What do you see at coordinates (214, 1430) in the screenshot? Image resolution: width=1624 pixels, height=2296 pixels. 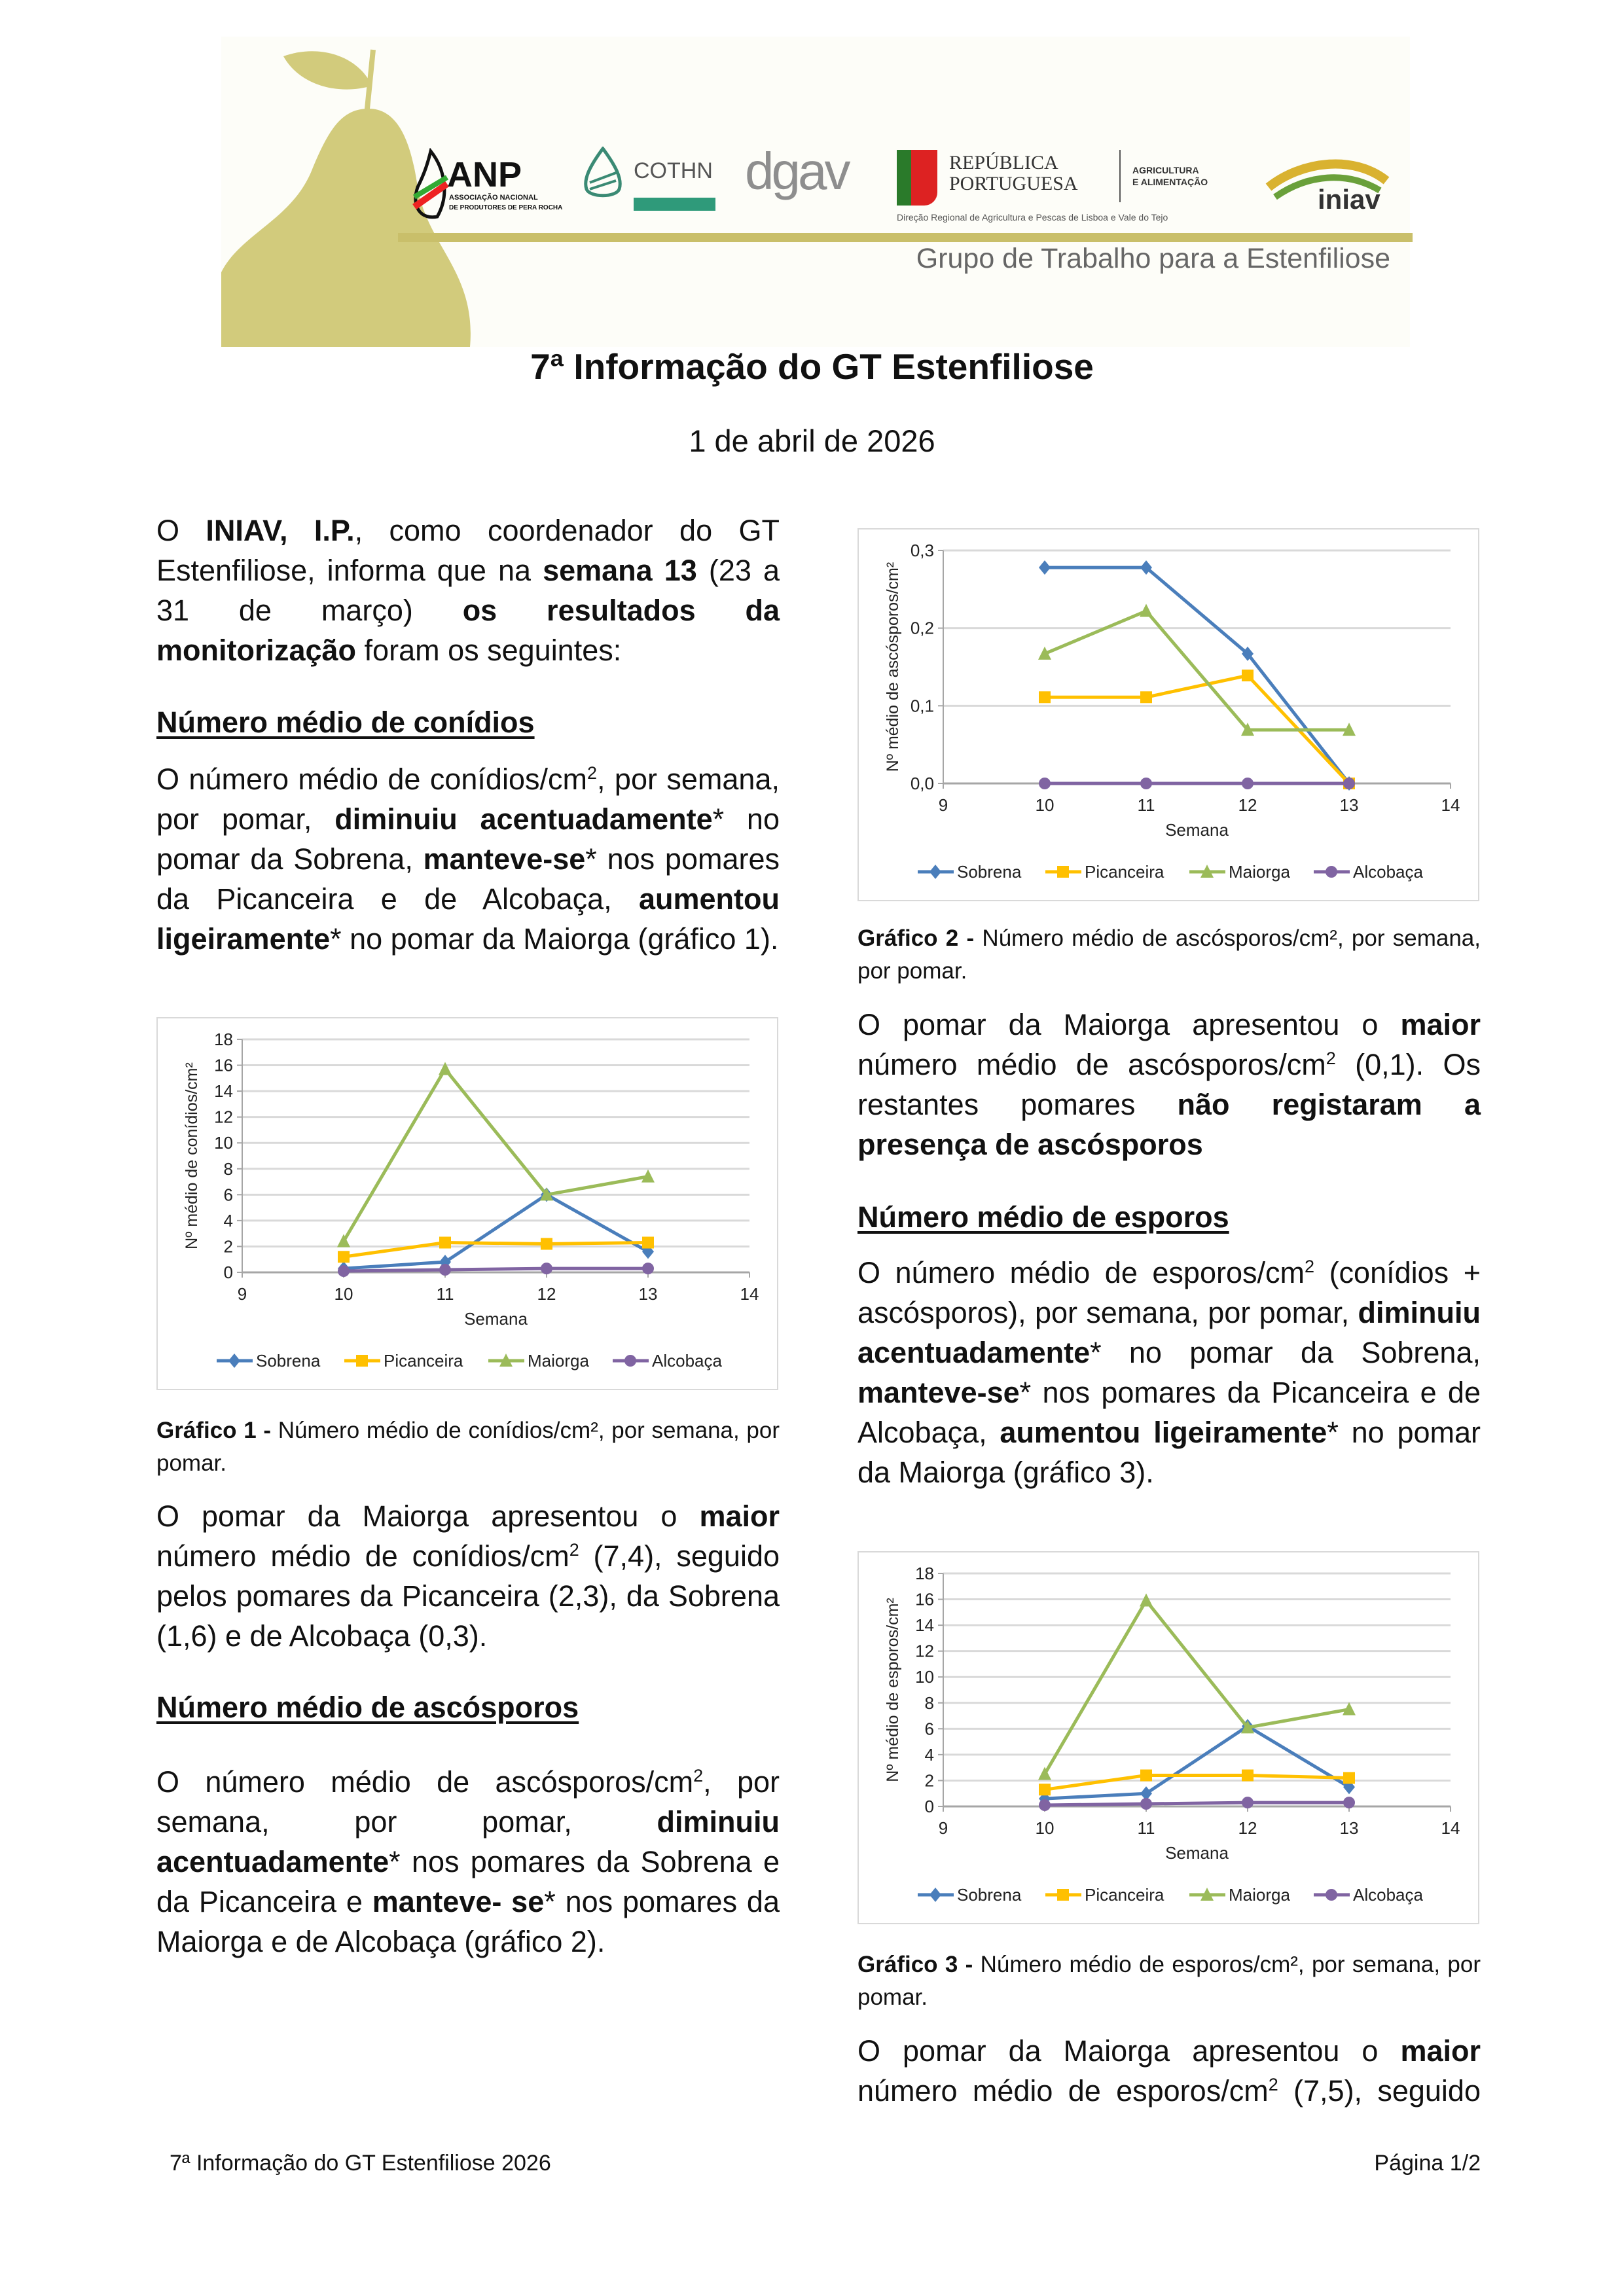 I see `bold-text: Gráfico 1 -` at bounding box center [214, 1430].